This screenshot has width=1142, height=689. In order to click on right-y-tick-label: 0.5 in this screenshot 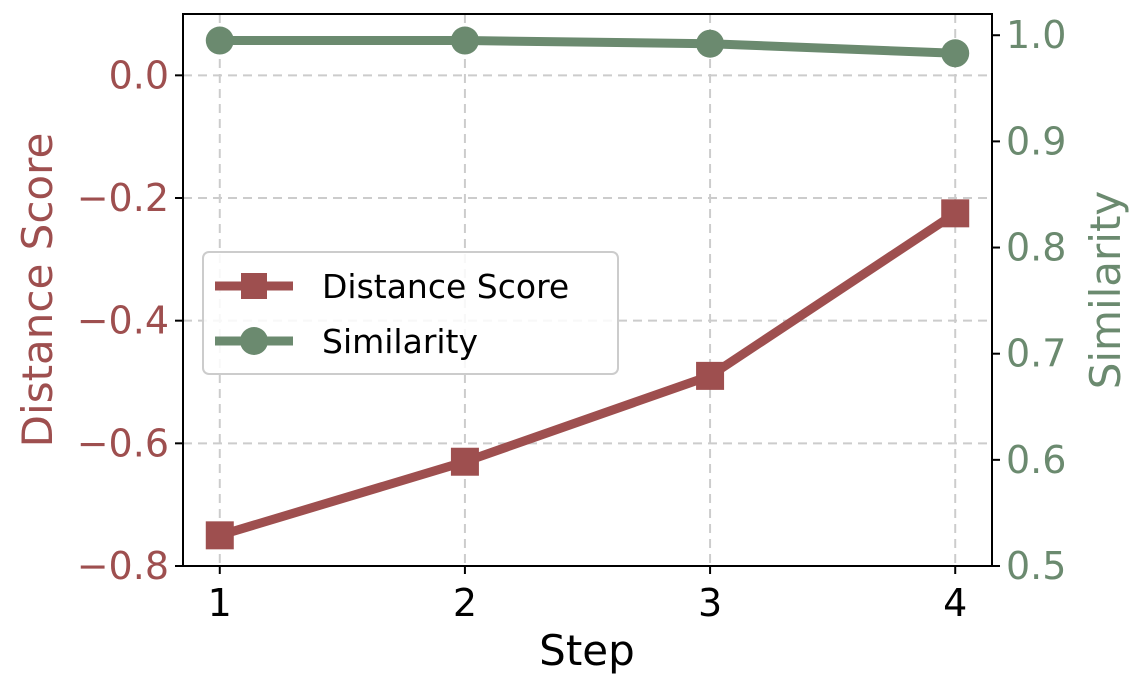, I will do `click(1036, 566)`.